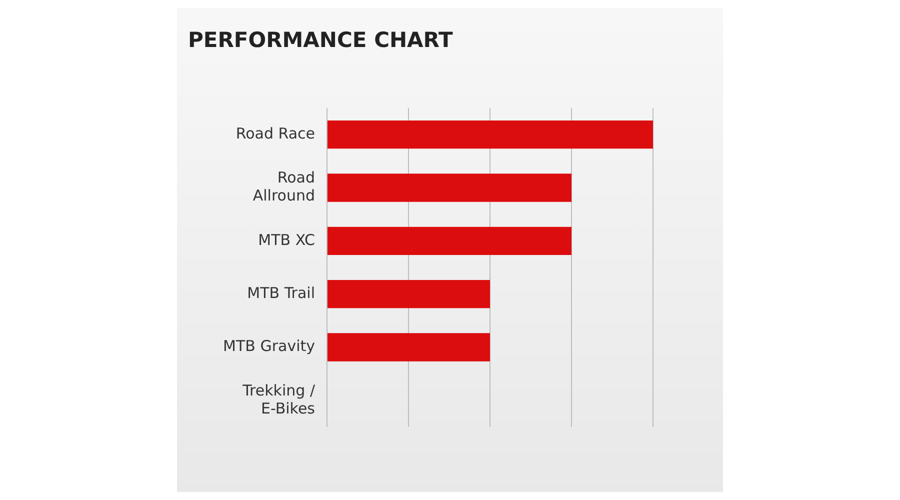 The height and width of the screenshot is (500, 900). What do you see at coordinates (281, 293) in the screenshot?
I see `y-tick-label: MTB Trail` at bounding box center [281, 293].